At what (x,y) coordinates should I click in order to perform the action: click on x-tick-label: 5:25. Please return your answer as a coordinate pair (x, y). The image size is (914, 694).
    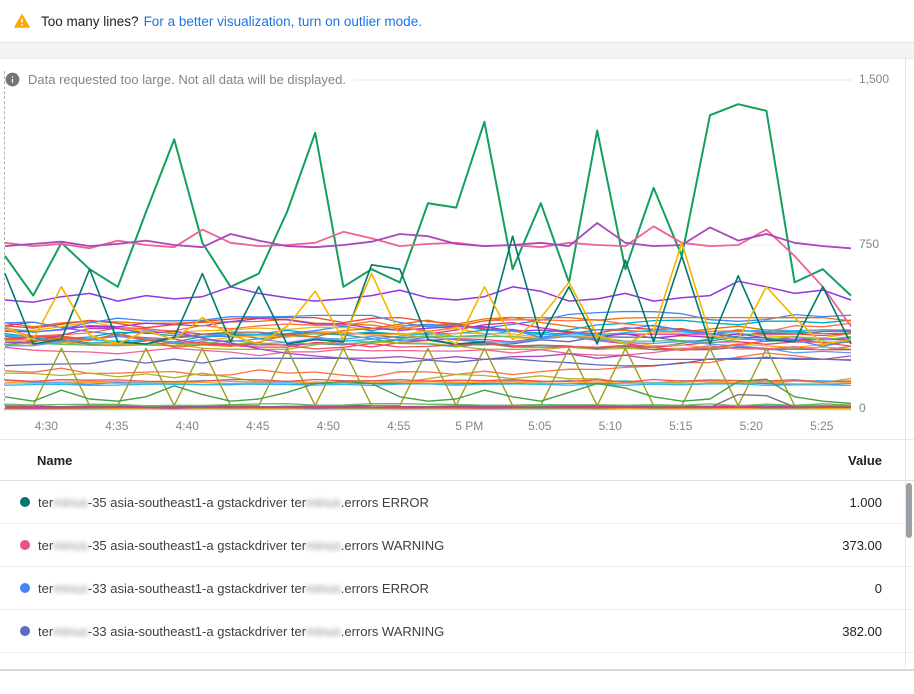
    Looking at the image, I should click on (822, 426).